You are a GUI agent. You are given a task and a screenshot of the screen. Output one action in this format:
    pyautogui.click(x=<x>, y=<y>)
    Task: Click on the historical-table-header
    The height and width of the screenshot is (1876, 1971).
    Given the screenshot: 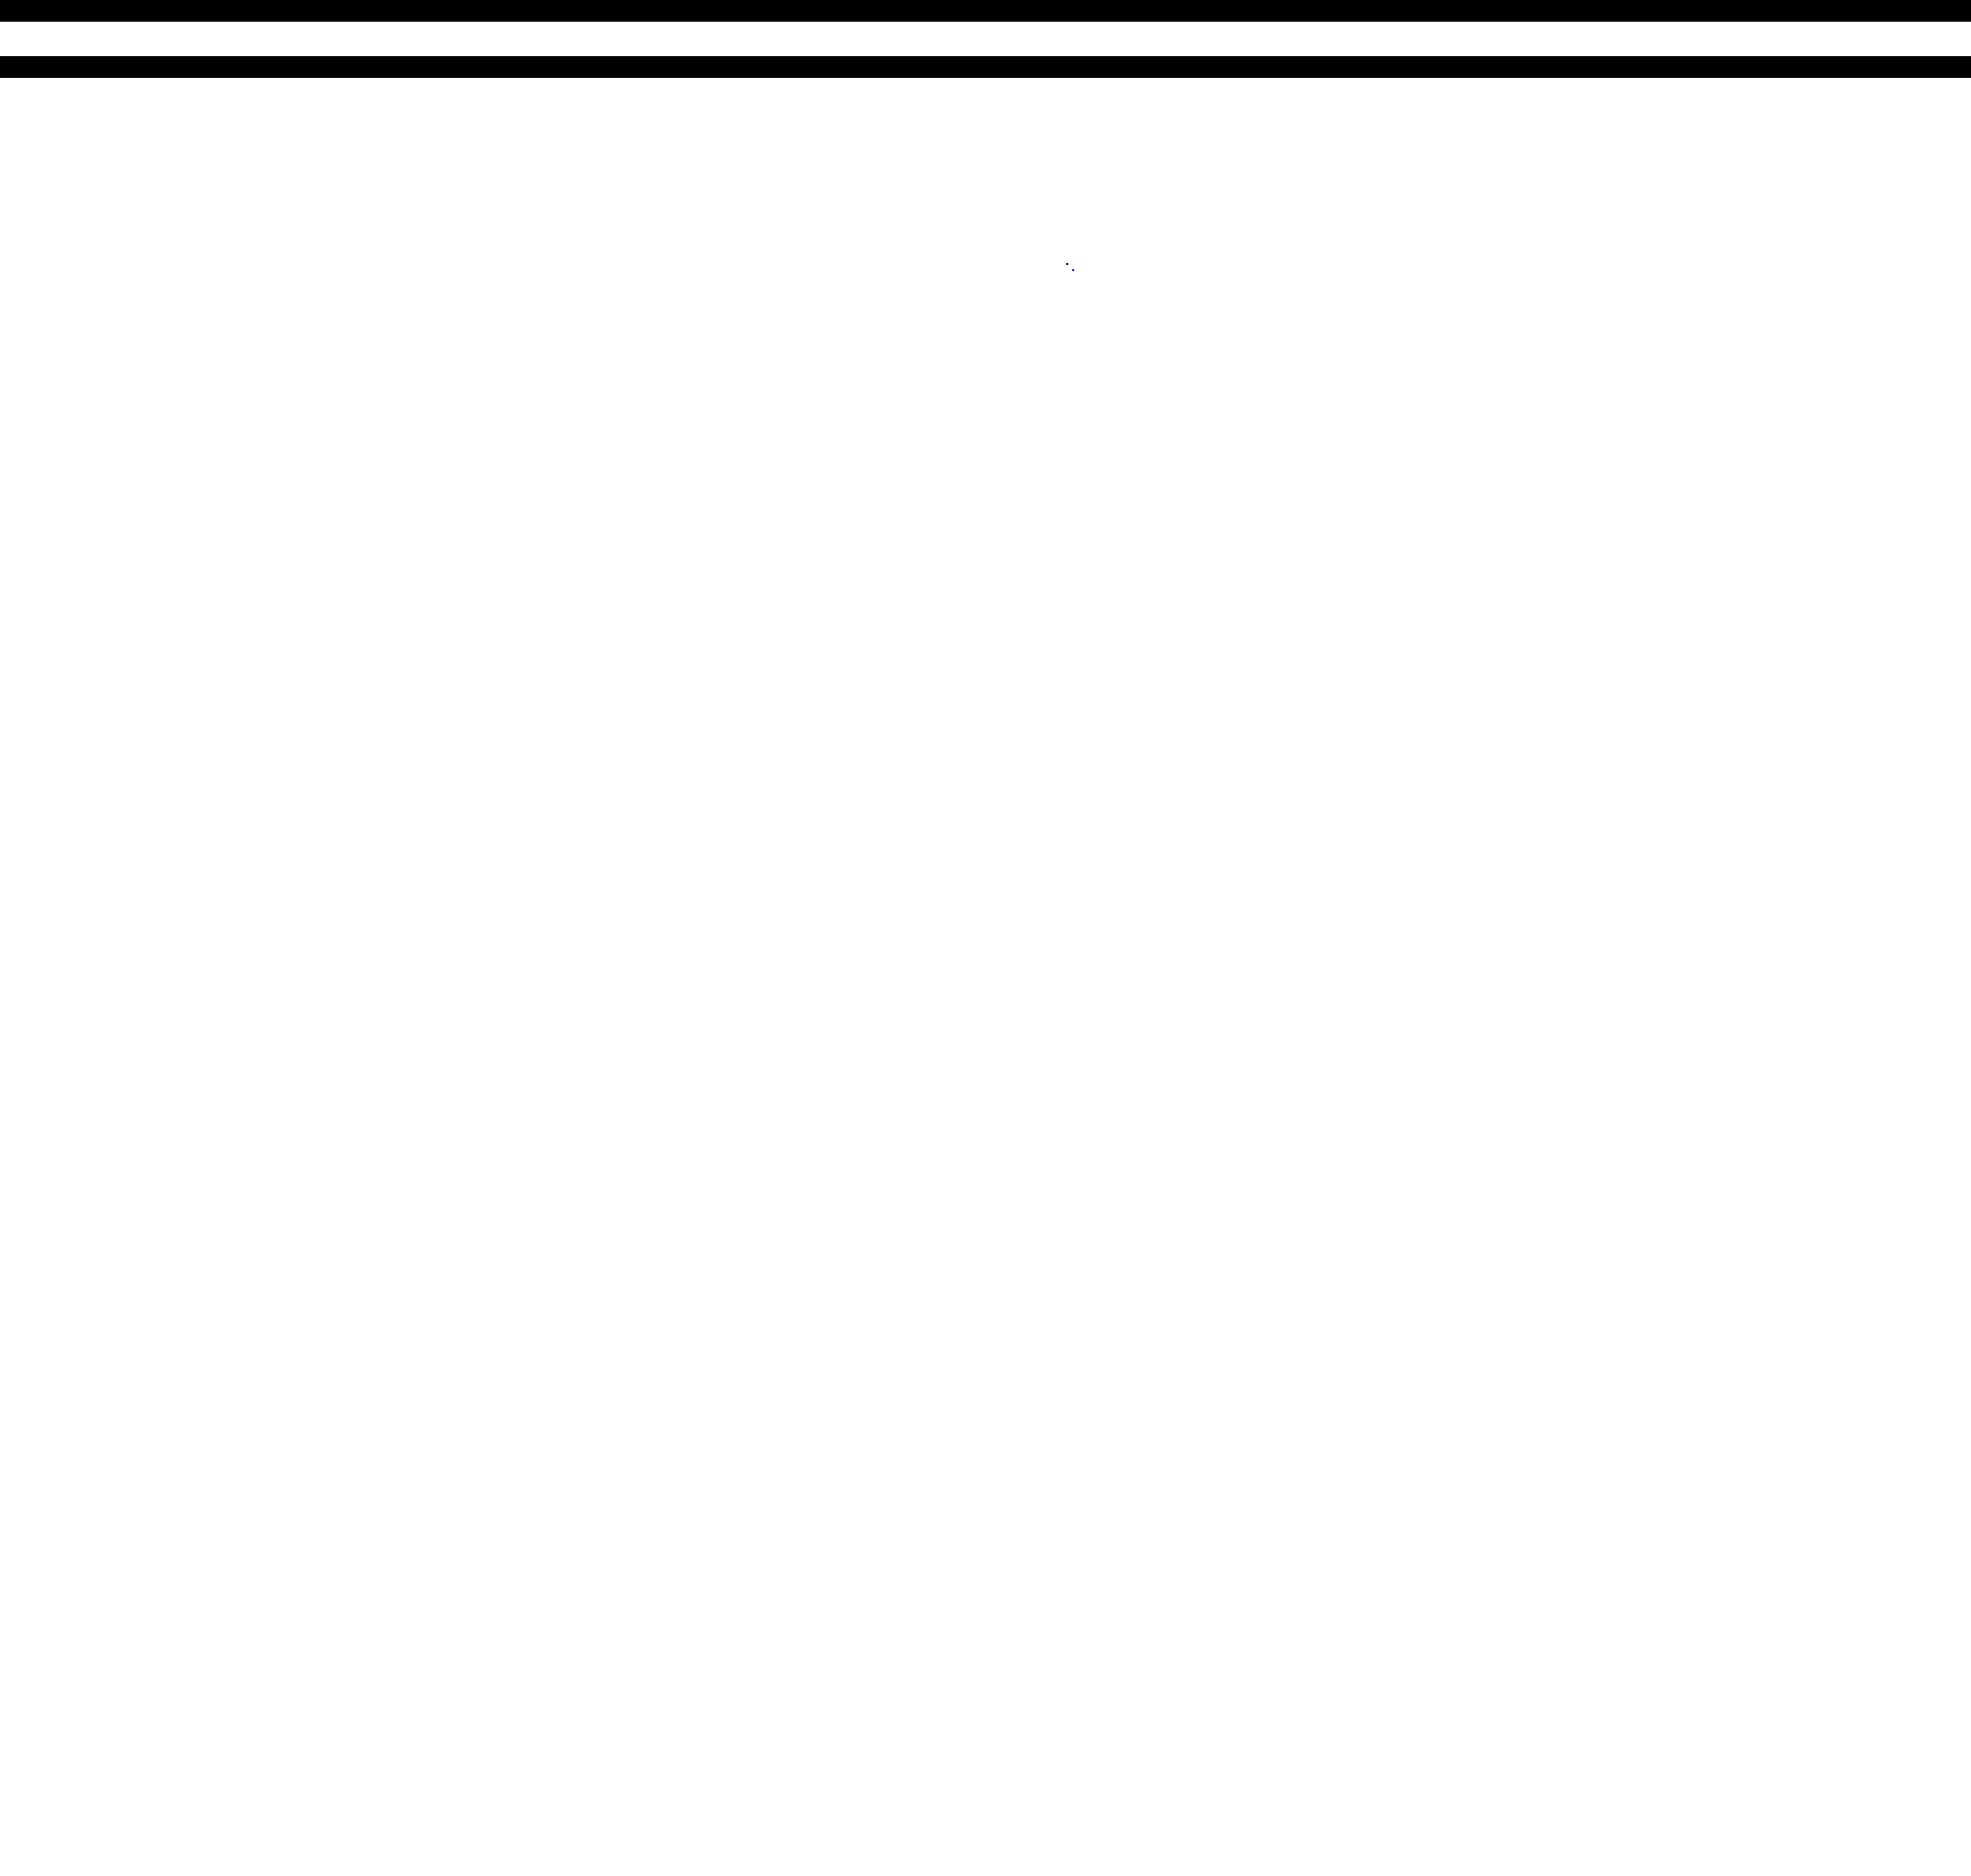 What is the action you would take?
    pyautogui.click(x=985, y=88)
    